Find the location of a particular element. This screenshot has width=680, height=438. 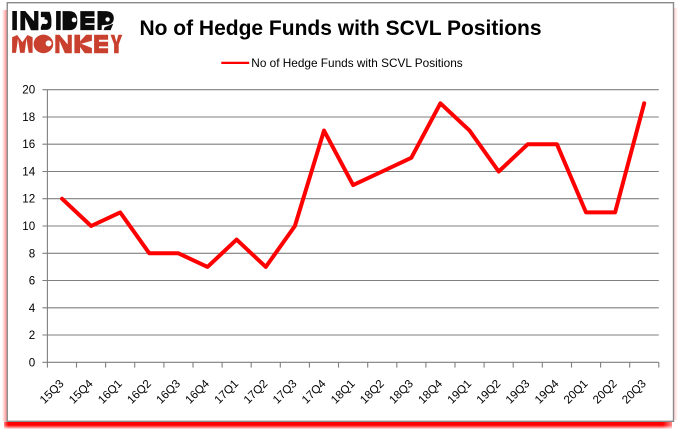

svg-text: 12 is located at coordinates (28, 199).